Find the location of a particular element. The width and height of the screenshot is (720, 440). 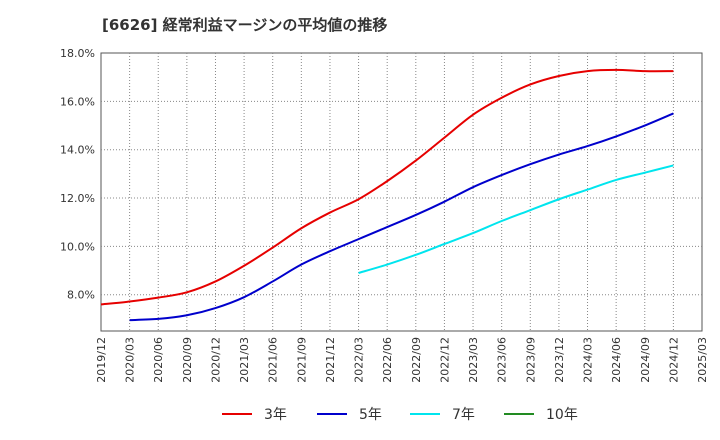

x-tick-label: 2021/09 is located at coordinates (301, 360).